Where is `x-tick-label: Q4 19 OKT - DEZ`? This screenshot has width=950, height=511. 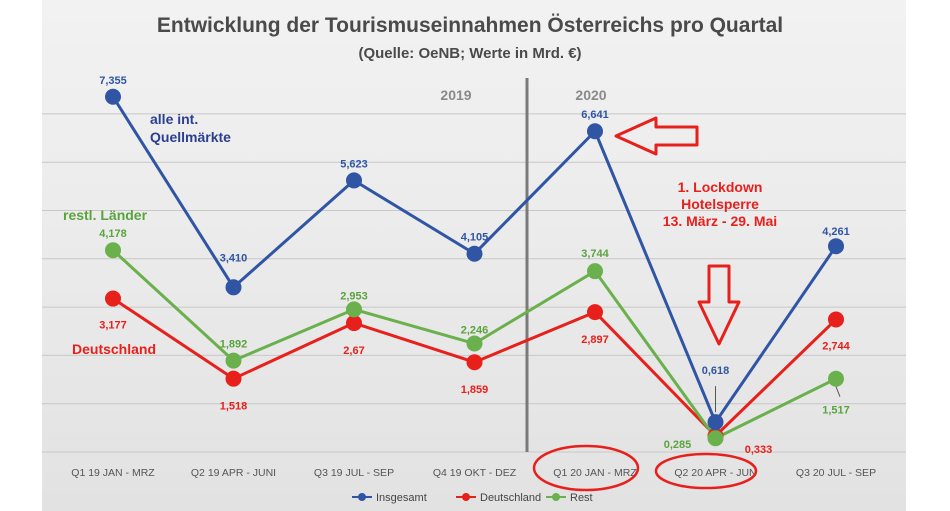
x-tick-label: Q4 19 OKT - DEZ is located at coordinates (475, 473).